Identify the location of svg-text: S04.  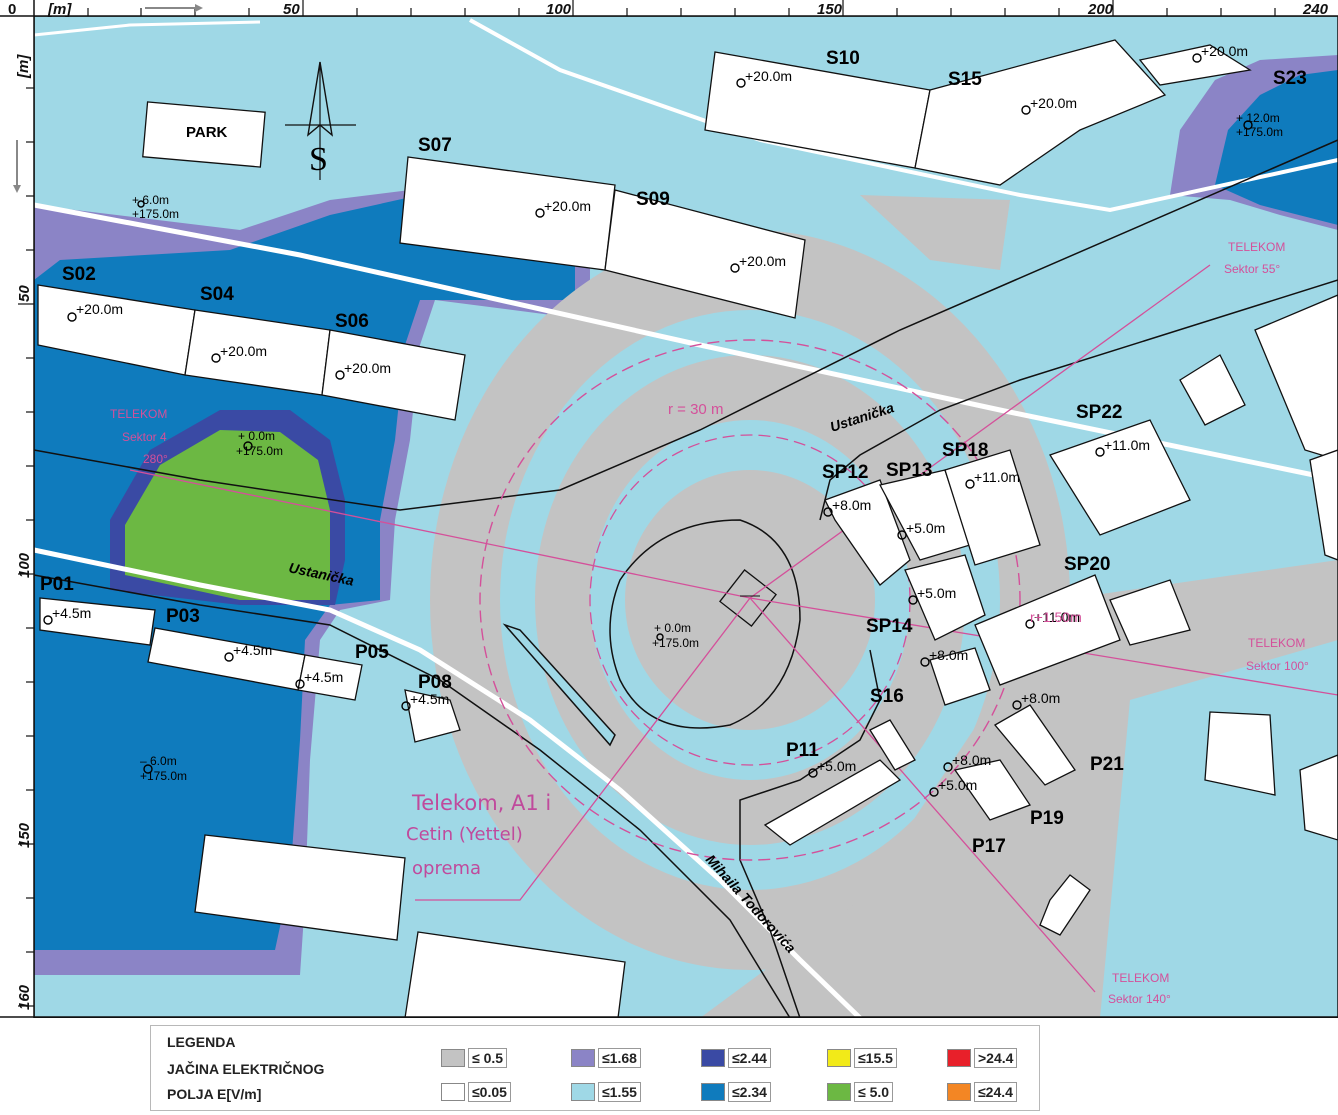
(217, 294).